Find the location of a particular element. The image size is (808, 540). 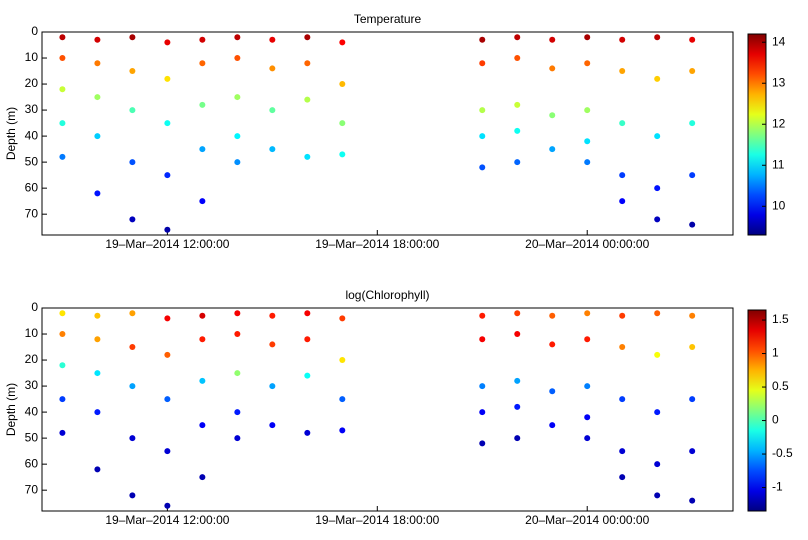

x-tick-label: 20–Mar–2014 00:00:00 is located at coordinates (587, 520).